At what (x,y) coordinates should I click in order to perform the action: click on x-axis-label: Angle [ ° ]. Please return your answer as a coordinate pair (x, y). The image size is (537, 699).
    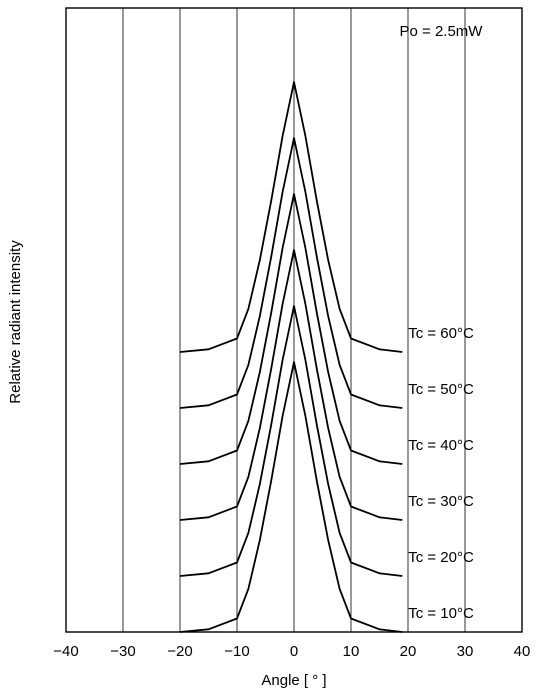
    Looking at the image, I should click on (293, 680).